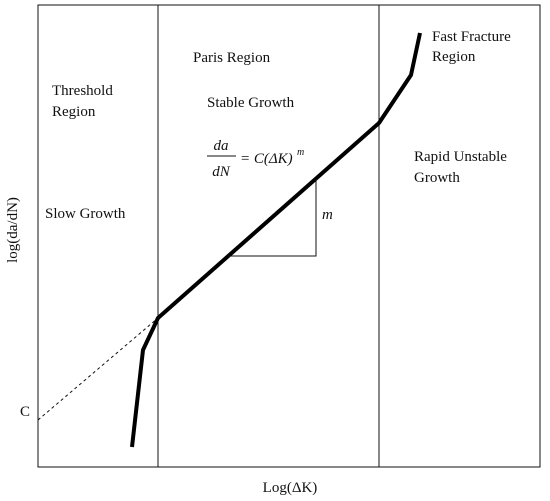 This screenshot has height=501, width=550. What do you see at coordinates (221, 146) in the screenshot?
I see `equation-numerator: da` at bounding box center [221, 146].